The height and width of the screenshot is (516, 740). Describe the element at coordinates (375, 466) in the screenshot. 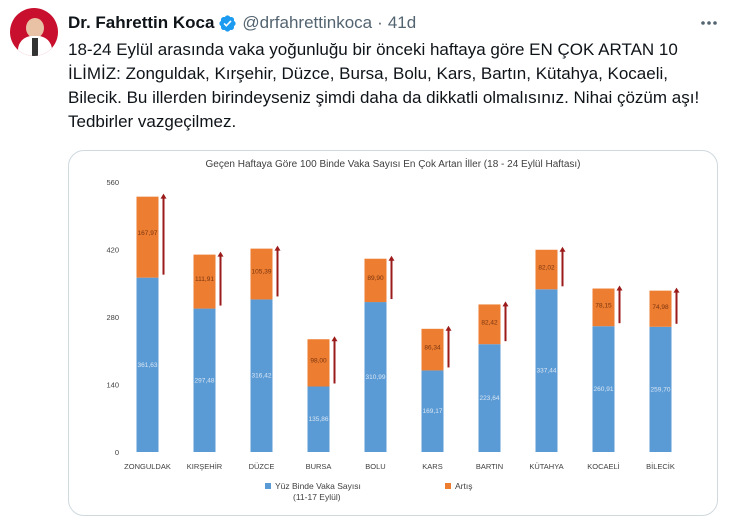

I see `x-category-label: BOLU` at that location.